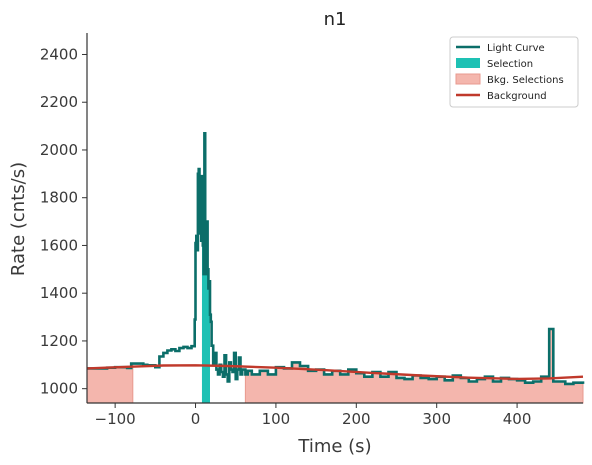  I want to click on x-tick-label: 0, so click(196, 419).